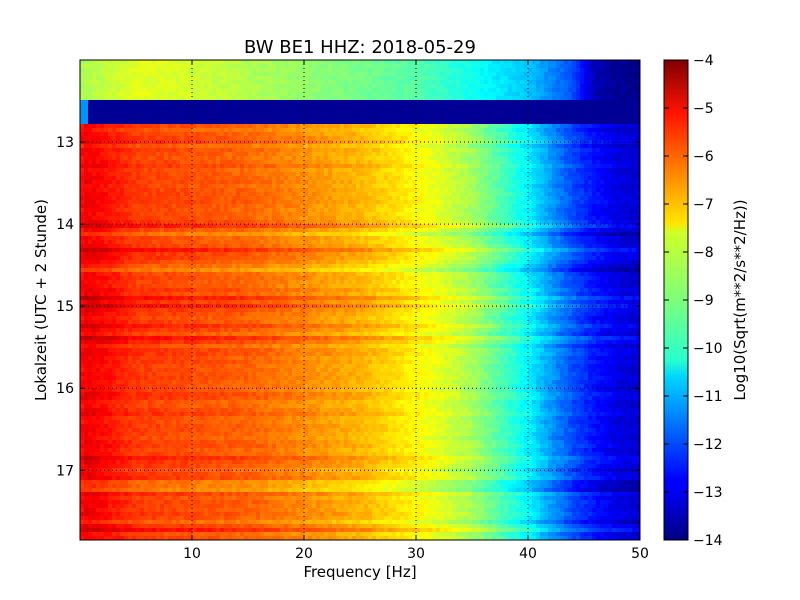  I want to click on colorbar-tick-label: −4, so click(703, 61).